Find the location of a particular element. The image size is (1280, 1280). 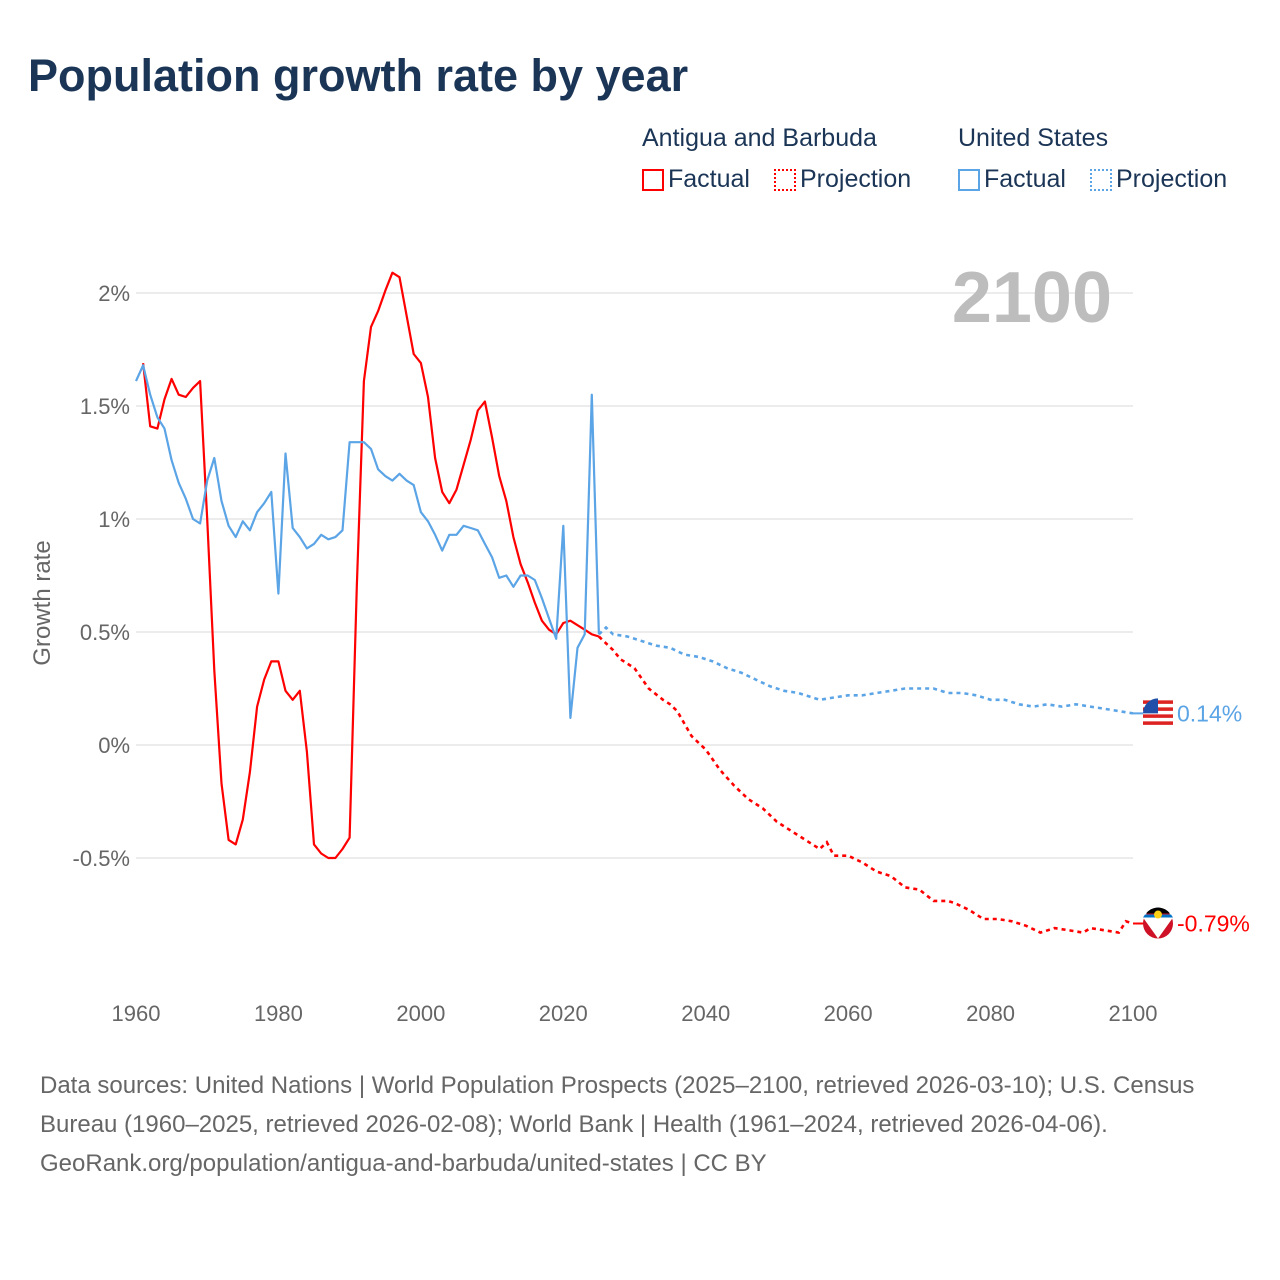

y-tick-label: 1% is located at coordinates (114, 519).